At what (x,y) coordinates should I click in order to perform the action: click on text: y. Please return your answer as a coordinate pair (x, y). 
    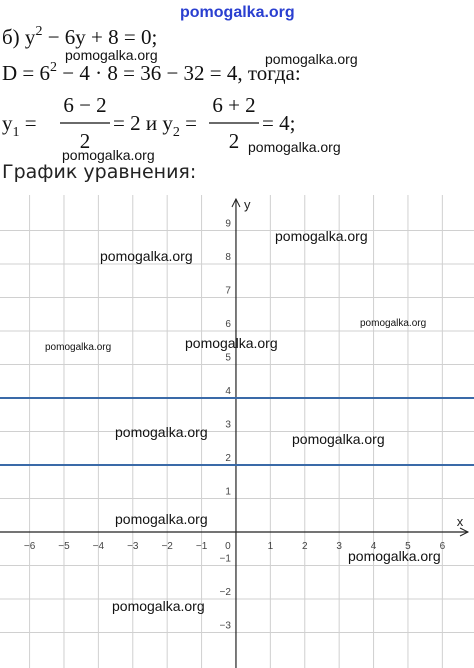
    Looking at the image, I should click on (7, 123).